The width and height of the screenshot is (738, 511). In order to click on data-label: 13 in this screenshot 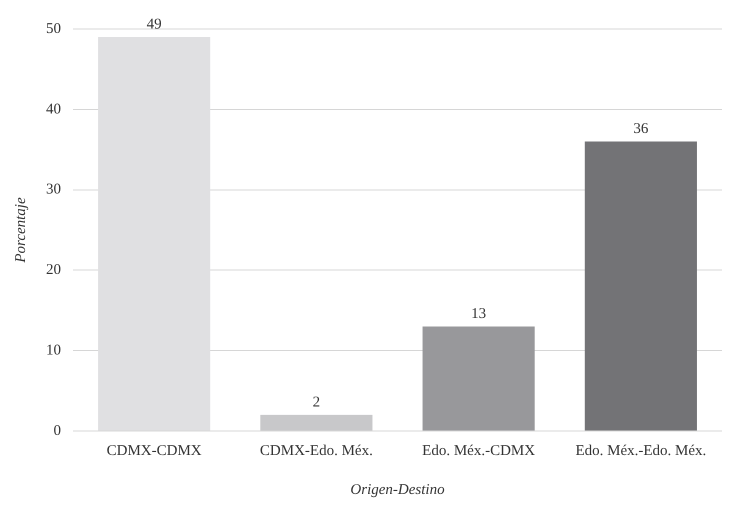, I will do `click(478, 314)`.